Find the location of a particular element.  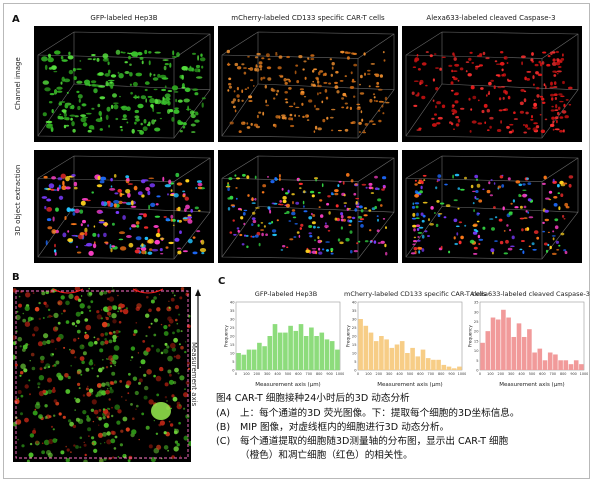

x-tick-label: 200 is located at coordinates (257, 374).